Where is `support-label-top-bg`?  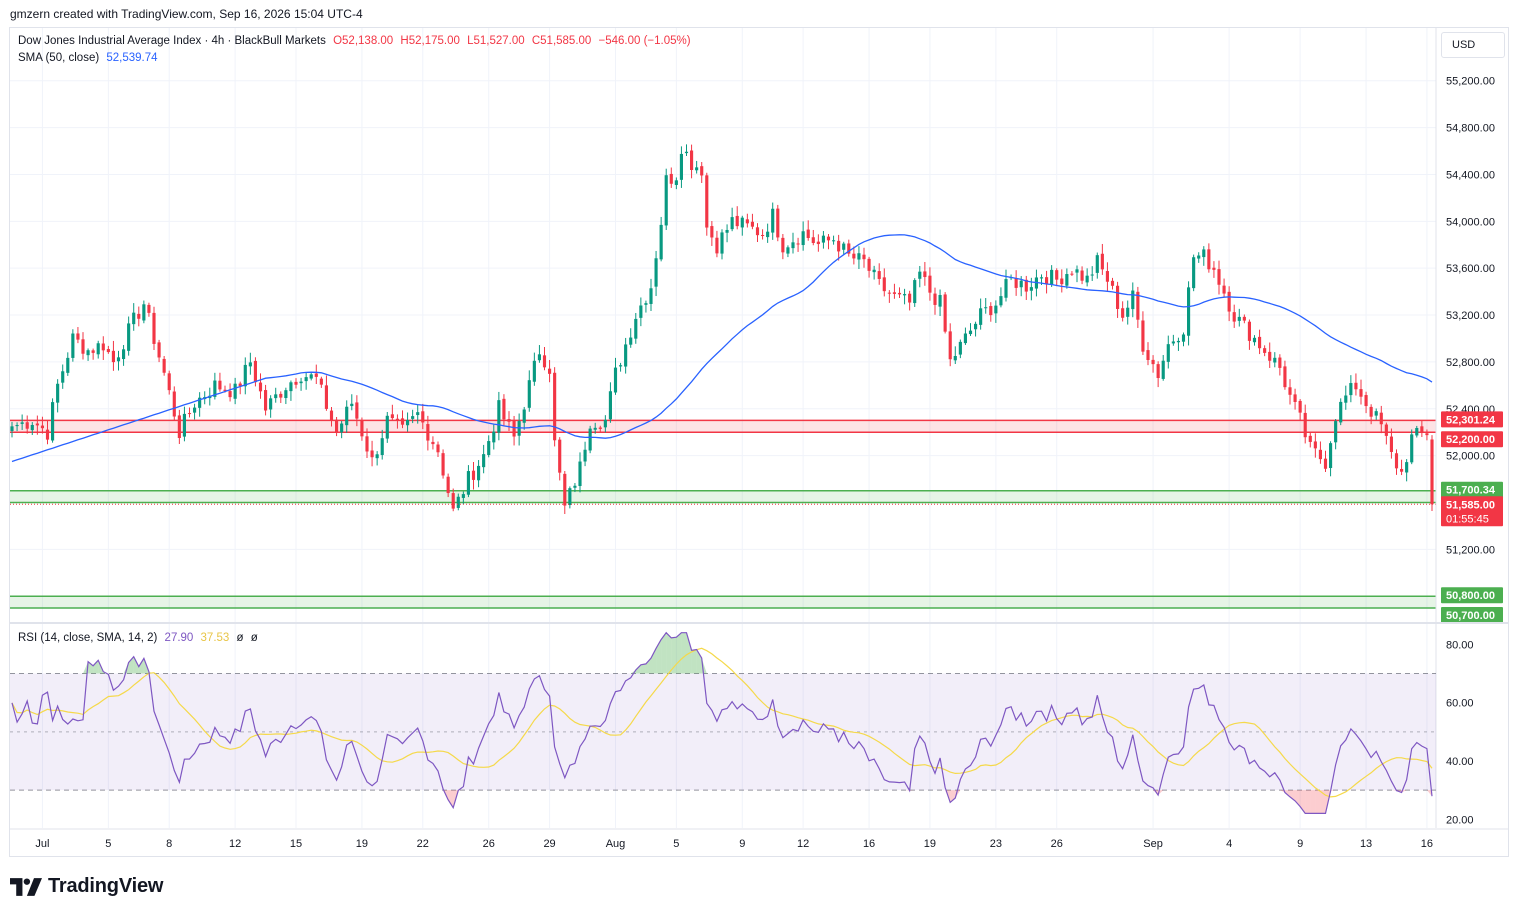
support-label-top-bg is located at coordinates (1472, 595).